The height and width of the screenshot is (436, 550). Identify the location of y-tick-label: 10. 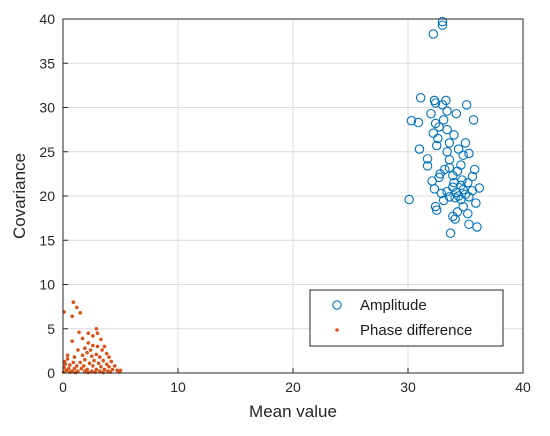
(47, 285).